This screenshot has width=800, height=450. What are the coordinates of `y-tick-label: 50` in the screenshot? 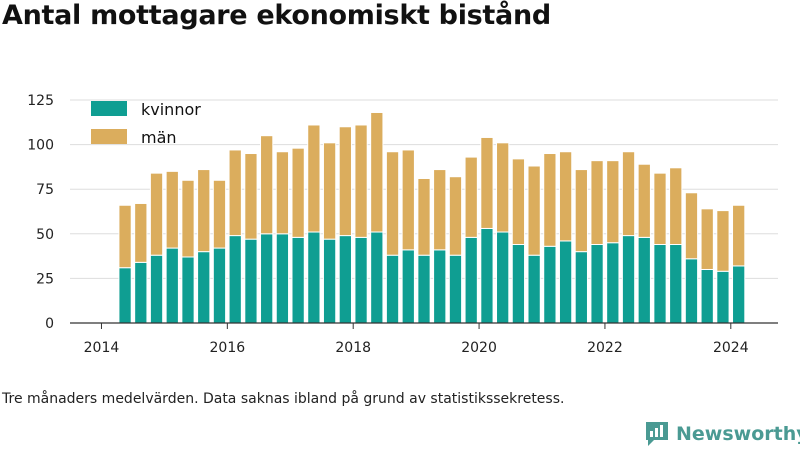 It's located at (45, 235).